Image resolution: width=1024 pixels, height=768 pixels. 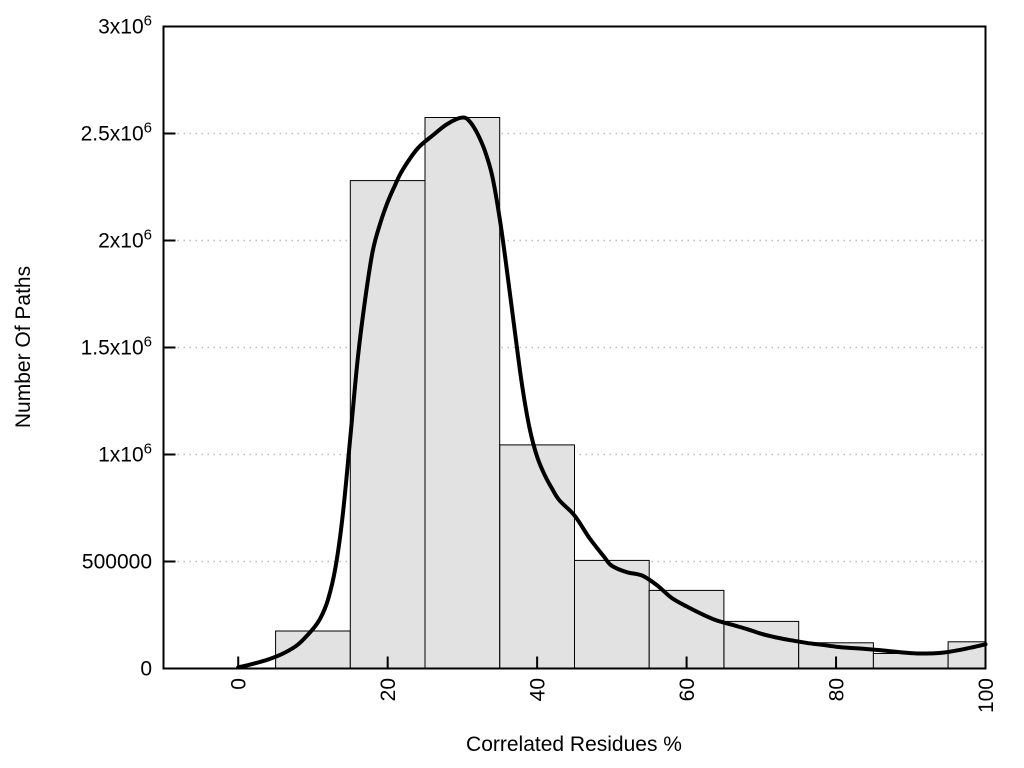 What do you see at coordinates (23, 347) in the screenshot?
I see `y-axis-title: Number Of Paths` at bounding box center [23, 347].